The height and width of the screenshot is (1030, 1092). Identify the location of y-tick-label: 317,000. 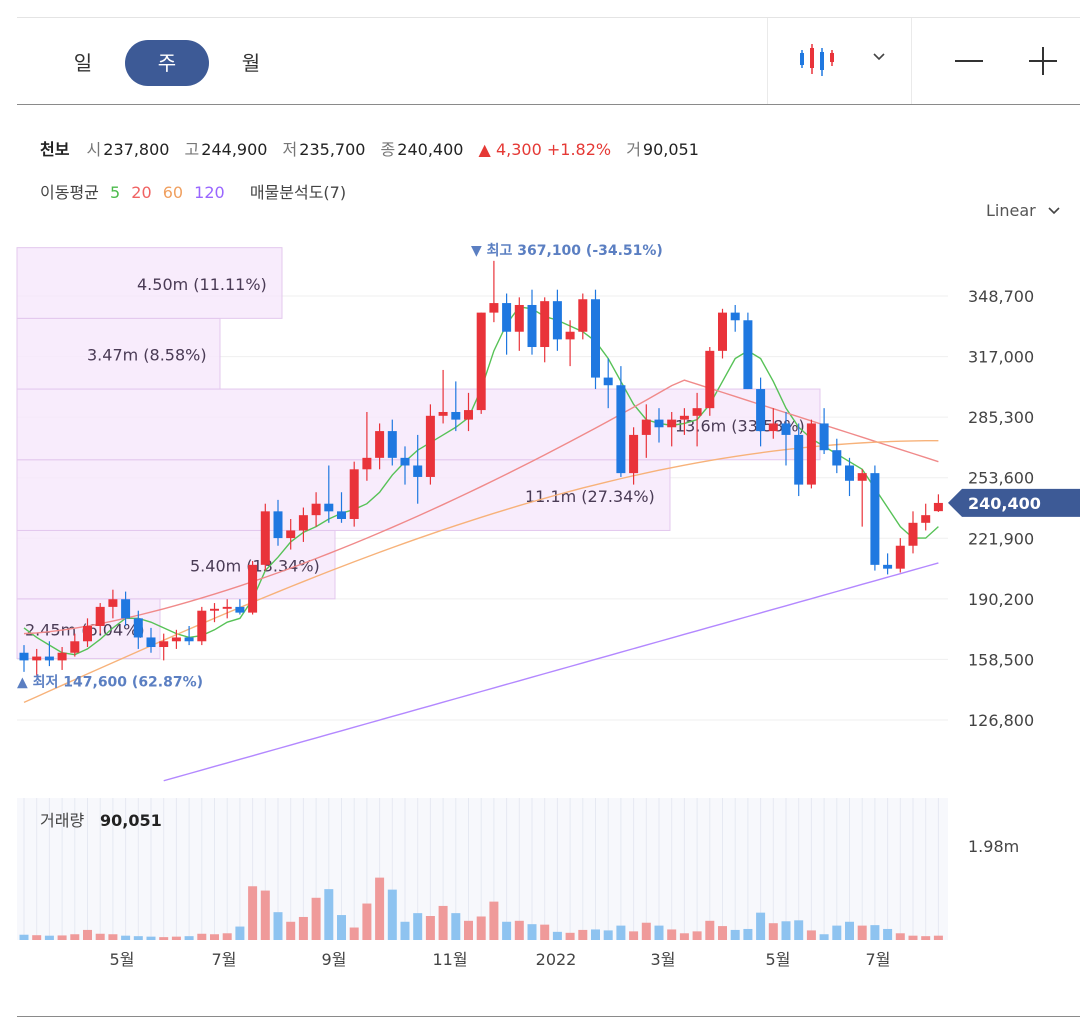
(1001, 357).